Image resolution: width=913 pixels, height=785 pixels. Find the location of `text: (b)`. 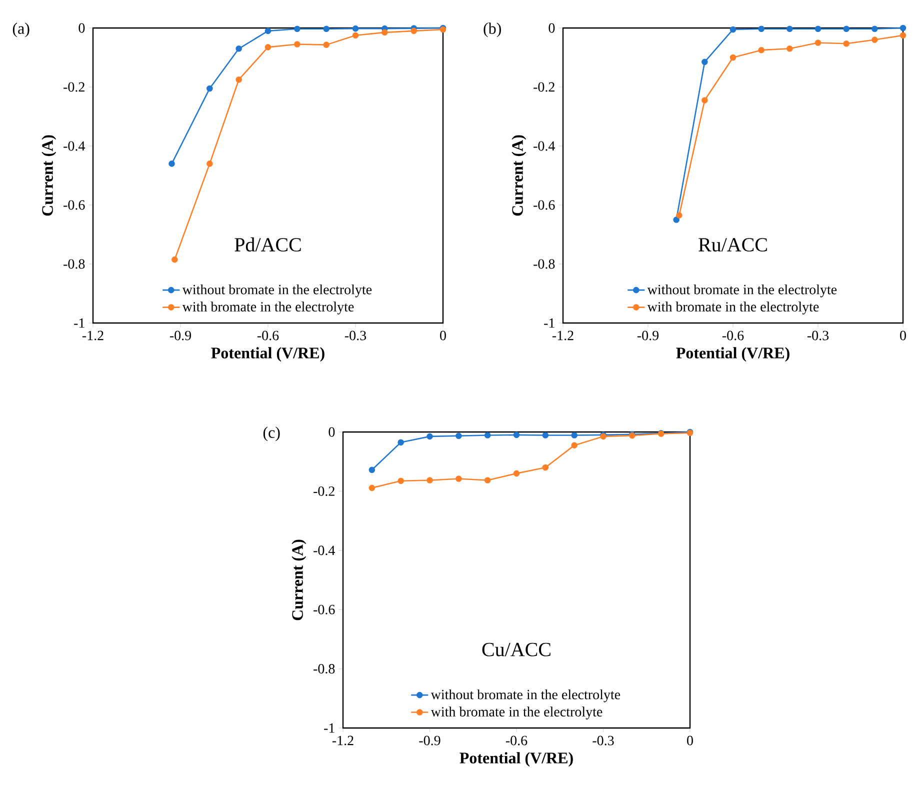

text: (b) is located at coordinates (492, 30).